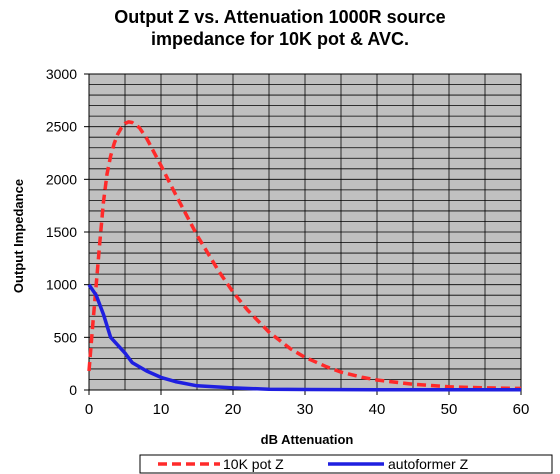 The width and height of the screenshot is (560, 474). What do you see at coordinates (61, 179) in the screenshot?
I see `y-tick-label: 2000` at bounding box center [61, 179].